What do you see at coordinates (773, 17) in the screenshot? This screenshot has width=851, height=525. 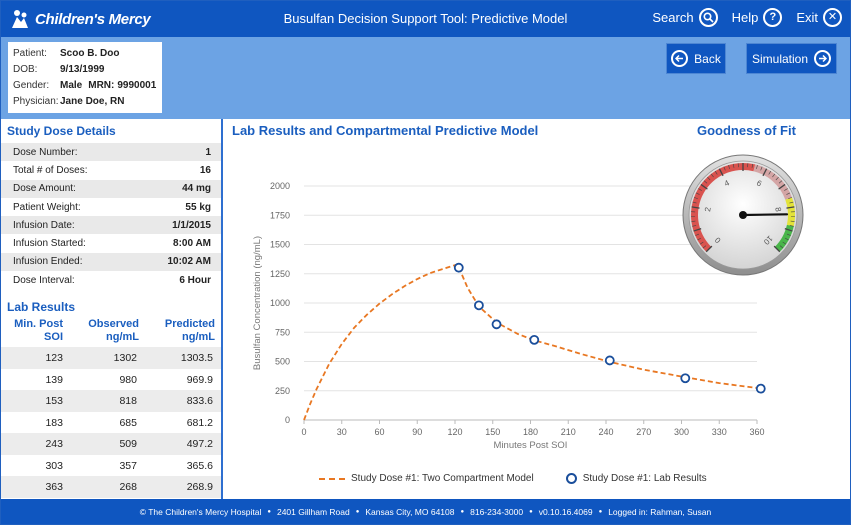 I see `help-icon: ?` at bounding box center [773, 17].